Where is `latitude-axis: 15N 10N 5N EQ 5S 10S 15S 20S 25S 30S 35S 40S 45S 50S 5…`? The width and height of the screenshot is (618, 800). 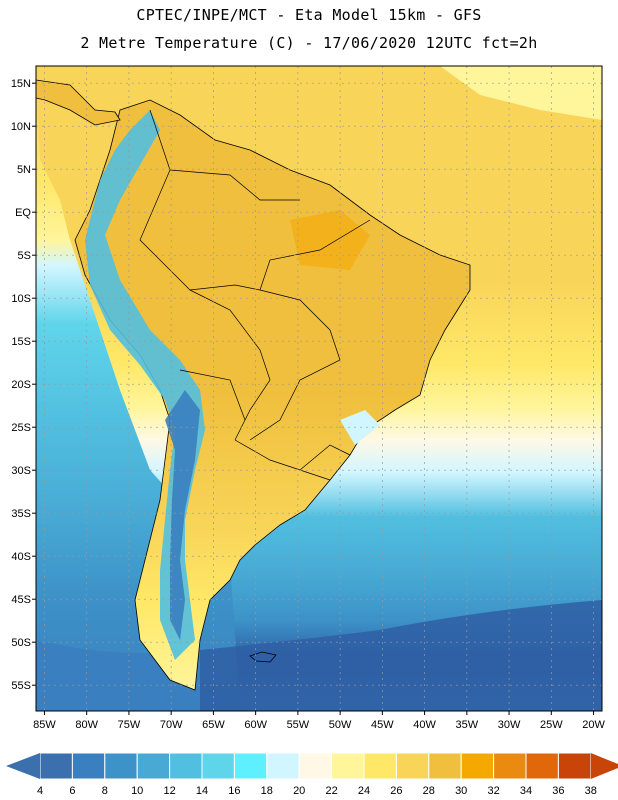 latitude-axis: 15N 10N 5N EQ 5S 10S 15S 20S 25S 30S 35S 40S 45S 50S 5… is located at coordinates (23, 385).